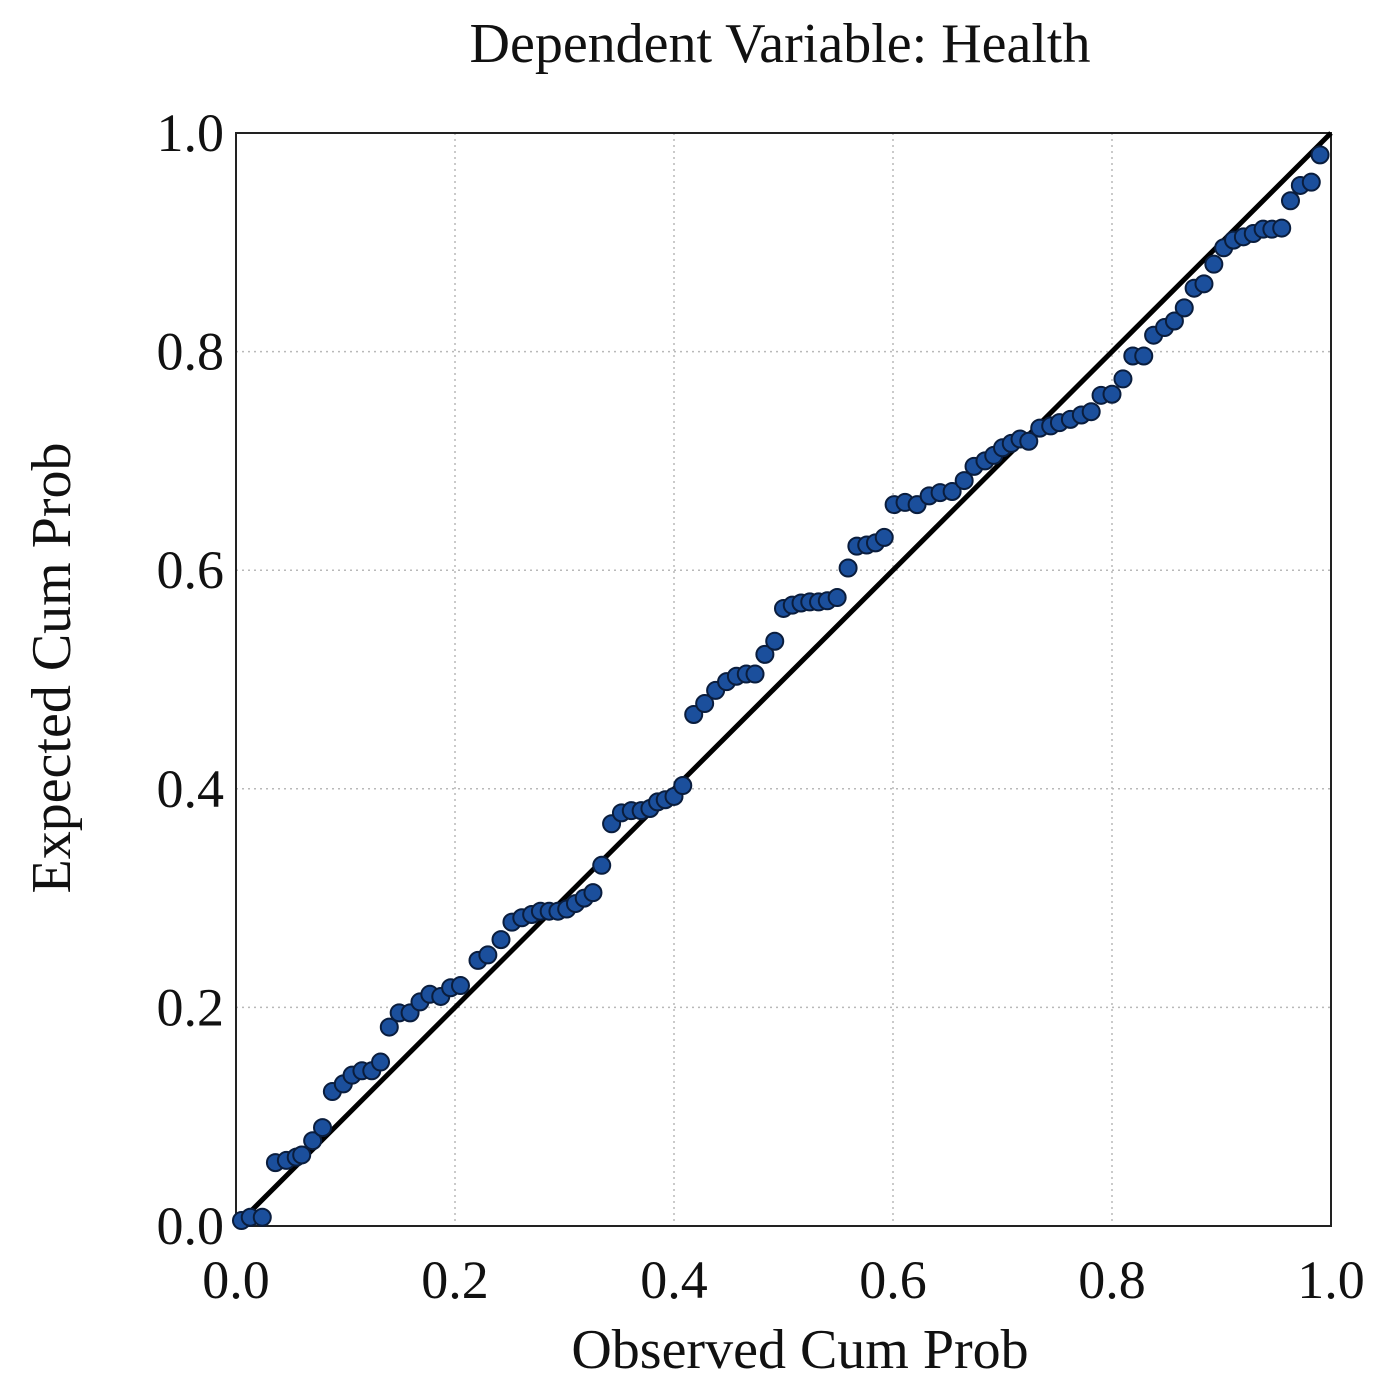 The width and height of the screenshot is (1384, 1397). I want to click on y-tick-label: 1.0, so click(191, 133).